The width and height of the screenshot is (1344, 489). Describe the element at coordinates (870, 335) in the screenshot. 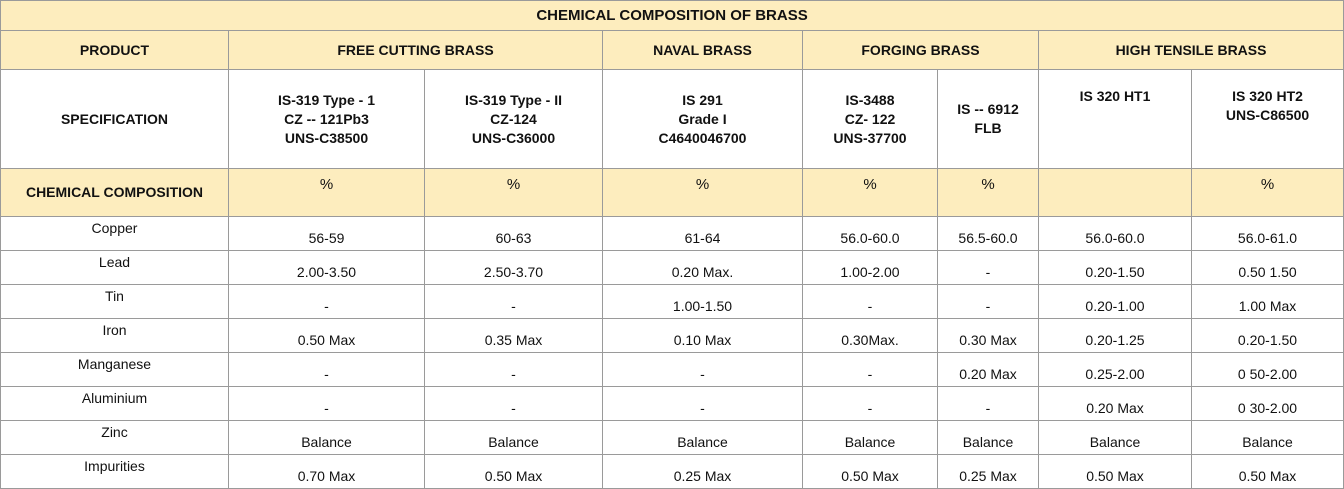

I see `composition-value: 0.30Max.` at that location.